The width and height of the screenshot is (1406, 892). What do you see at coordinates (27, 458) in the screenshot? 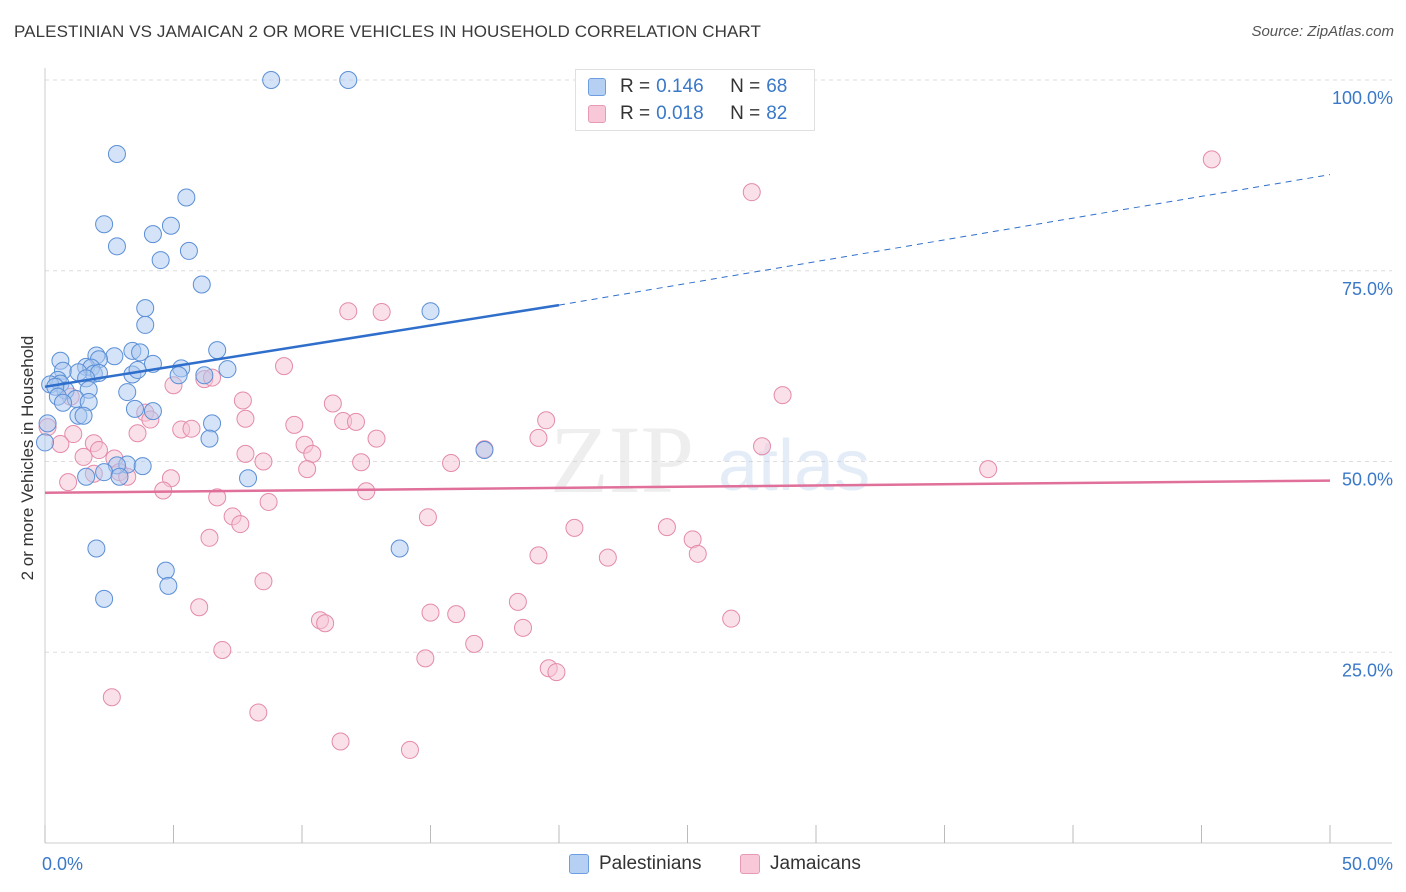
I see `y-axis-title: 2 or more Vehicles in Household` at bounding box center [27, 458].